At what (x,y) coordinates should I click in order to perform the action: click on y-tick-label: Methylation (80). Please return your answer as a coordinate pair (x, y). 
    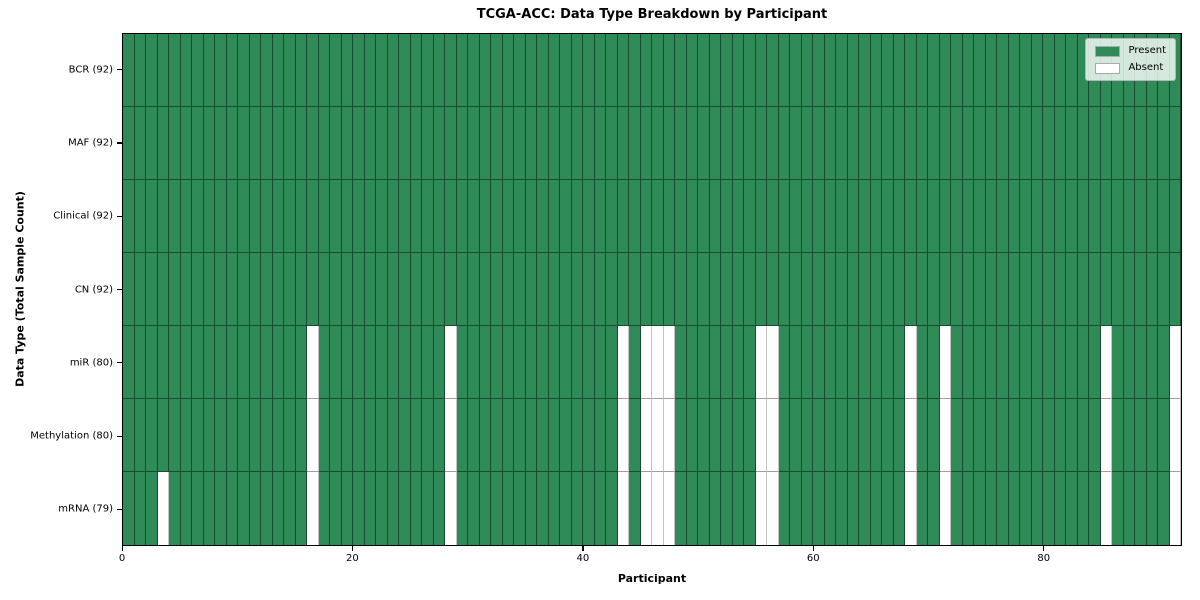
    Looking at the image, I should click on (71, 436).